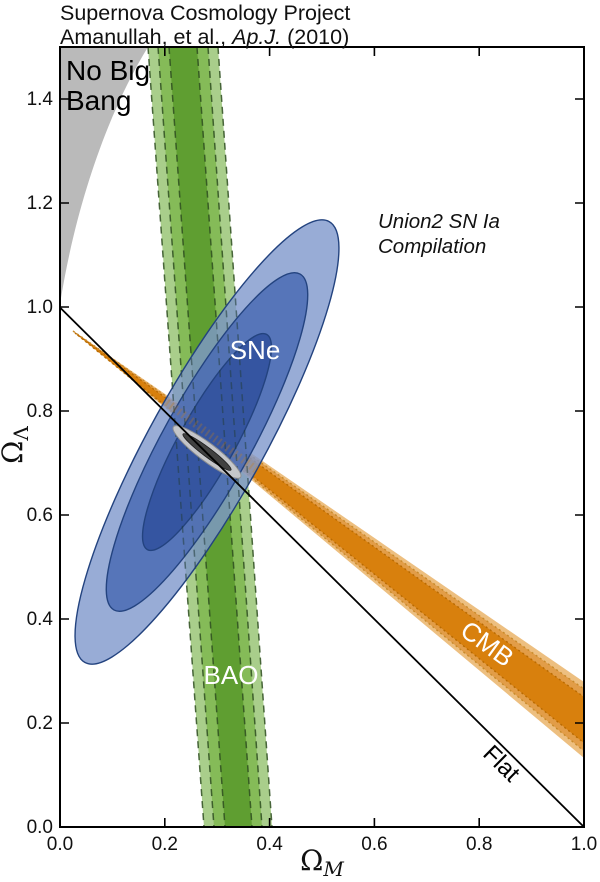 This screenshot has width=600, height=882. Describe the element at coordinates (104, 172) in the screenshot. I see `no-big-bang-region` at that location.